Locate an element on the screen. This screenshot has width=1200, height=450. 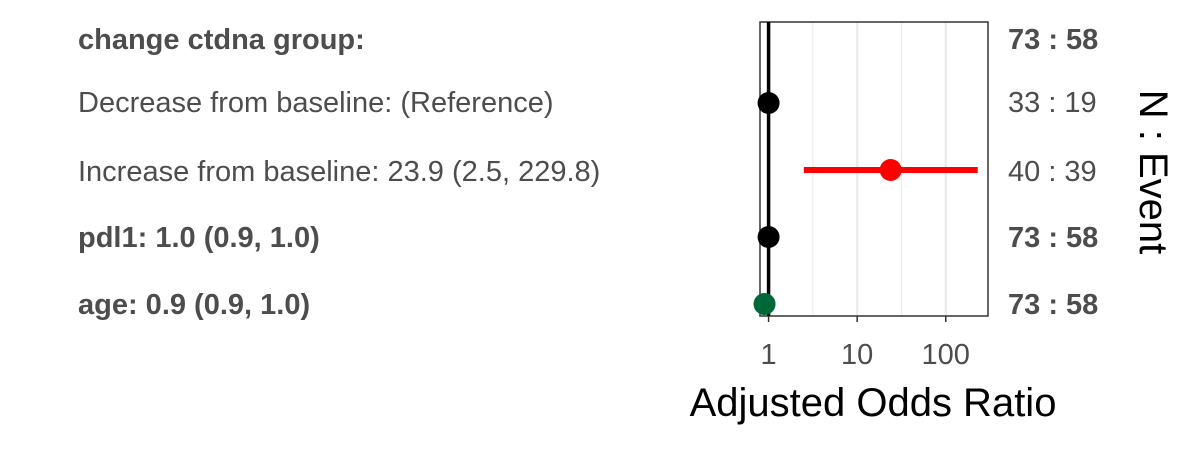
right-axis-title: N : Event is located at coordinates (1153, 172).